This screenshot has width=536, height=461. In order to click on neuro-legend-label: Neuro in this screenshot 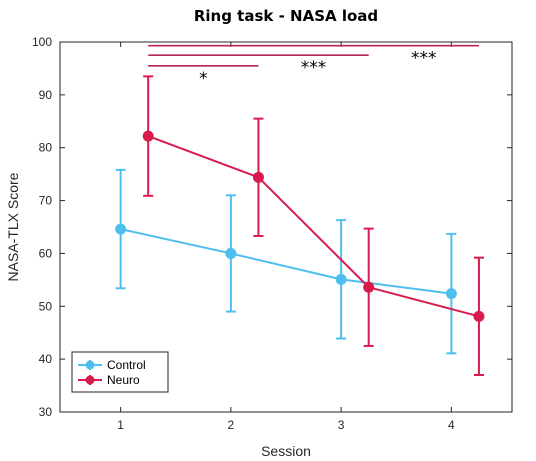, I will do `click(123, 380)`.